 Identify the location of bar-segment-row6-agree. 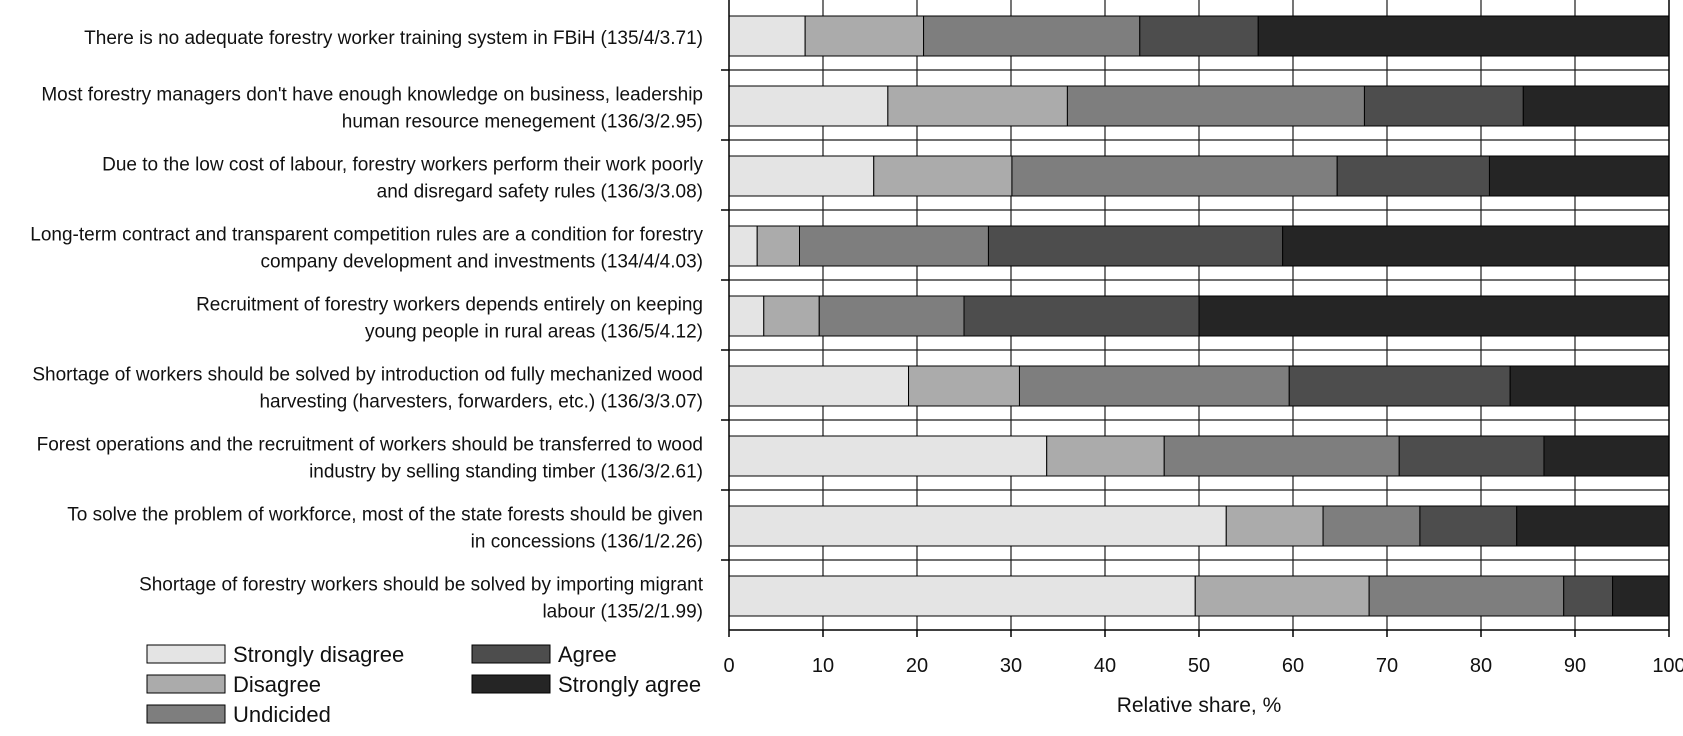
(1399, 386).